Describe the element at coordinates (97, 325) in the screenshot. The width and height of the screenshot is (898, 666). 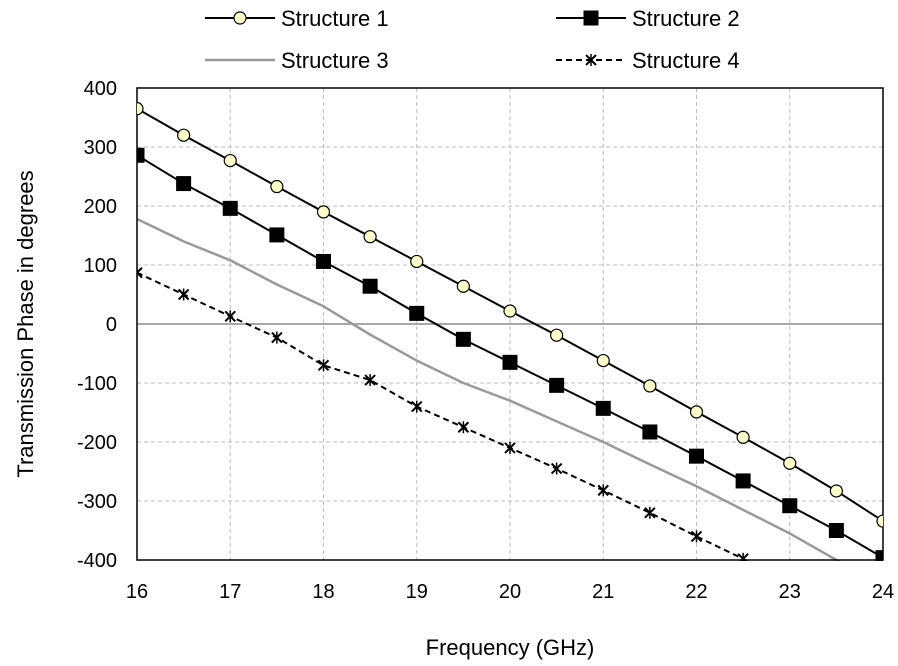
I see `y-axis-ticks: 400 300 200 100 0 -100 -200 -300 -400` at that location.